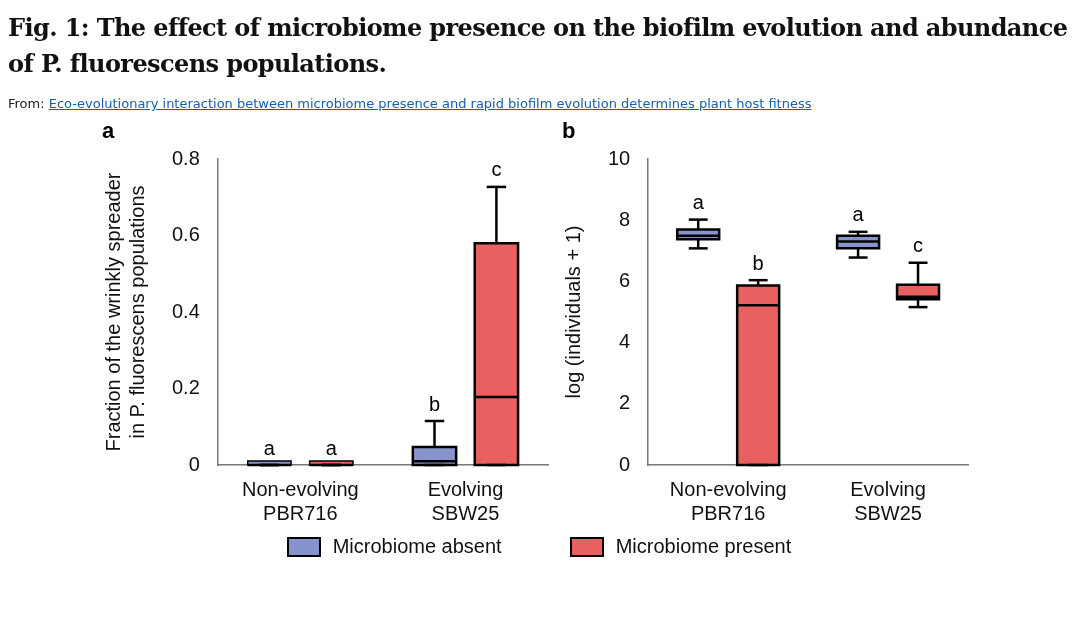 Image resolution: width=1080 pixels, height=637 pixels. Describe the element at coordinates (625, 218) in the screenshot. I see `y-tick-label: 8` at that location.